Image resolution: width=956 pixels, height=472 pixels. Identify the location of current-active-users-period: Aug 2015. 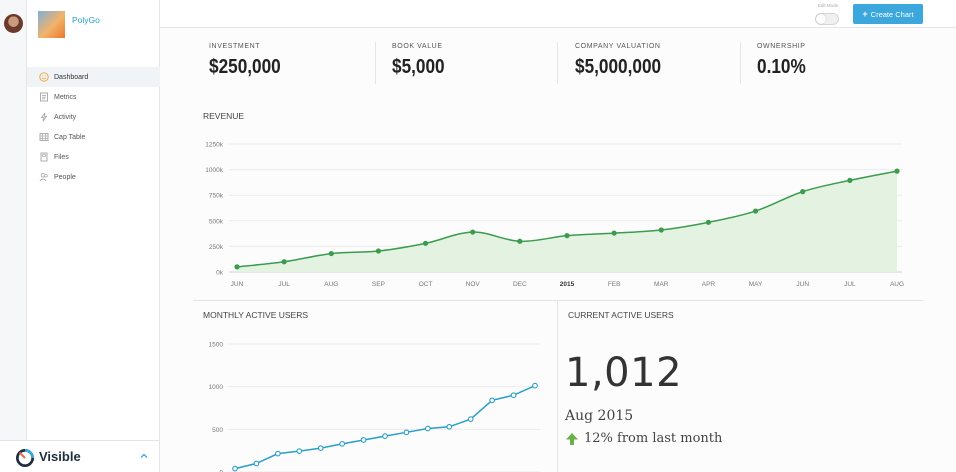
(599, 416).